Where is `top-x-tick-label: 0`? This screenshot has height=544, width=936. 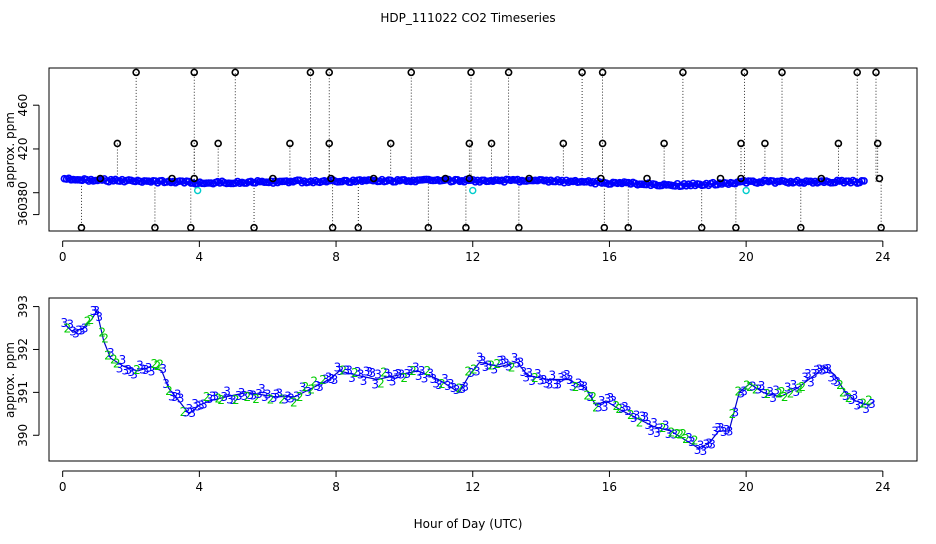
top-x-tick-label: 0 is located at coordinates (63, 257).